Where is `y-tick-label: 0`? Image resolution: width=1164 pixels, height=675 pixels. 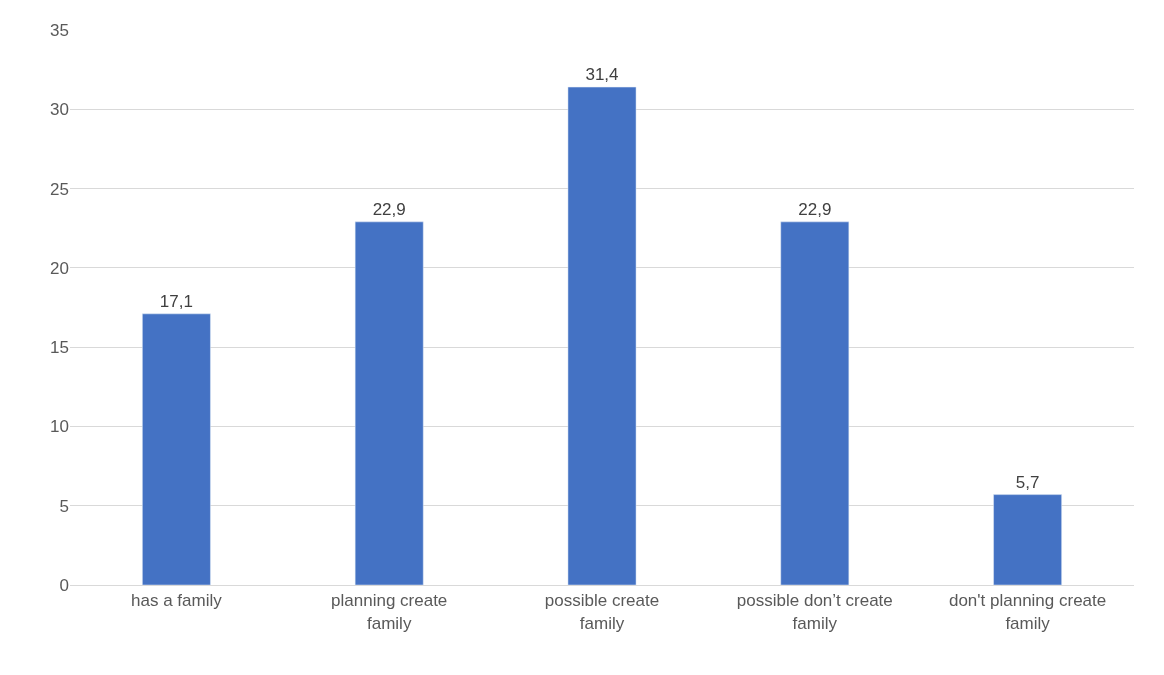 y-tick-label: 0 is located at coordinates (64, 585).